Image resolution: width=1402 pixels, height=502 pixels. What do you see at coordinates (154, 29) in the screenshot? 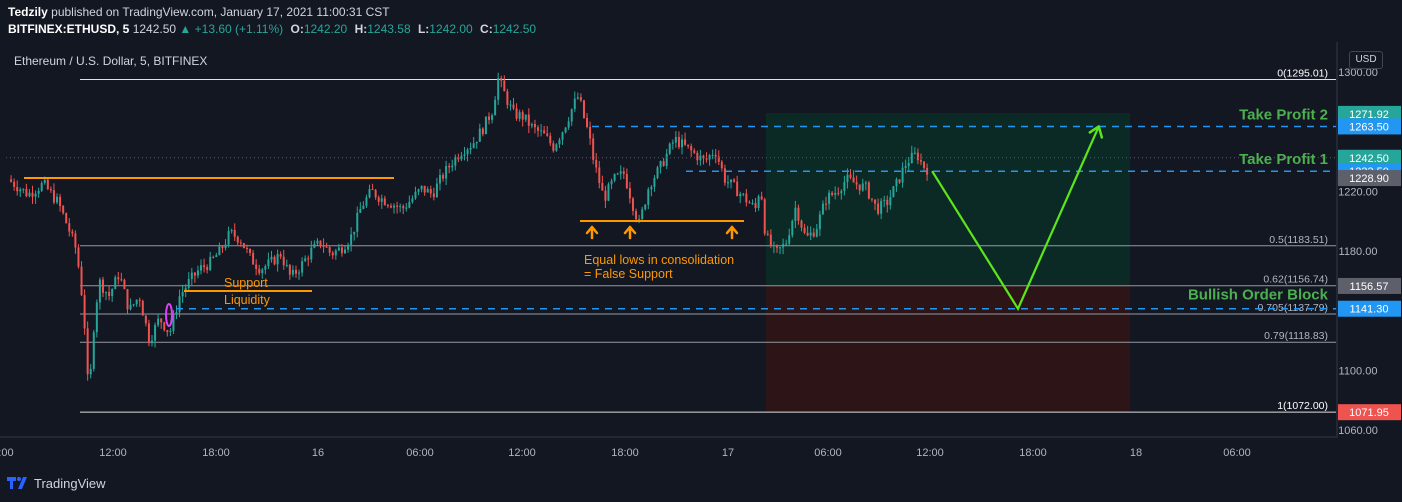
I see `last-price: 1242.50` at bounding box center [154, 29].